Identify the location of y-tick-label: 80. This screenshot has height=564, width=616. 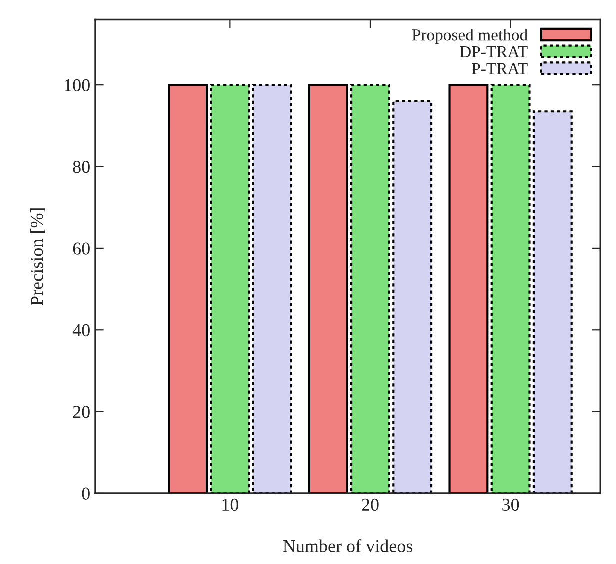
(81, 167).